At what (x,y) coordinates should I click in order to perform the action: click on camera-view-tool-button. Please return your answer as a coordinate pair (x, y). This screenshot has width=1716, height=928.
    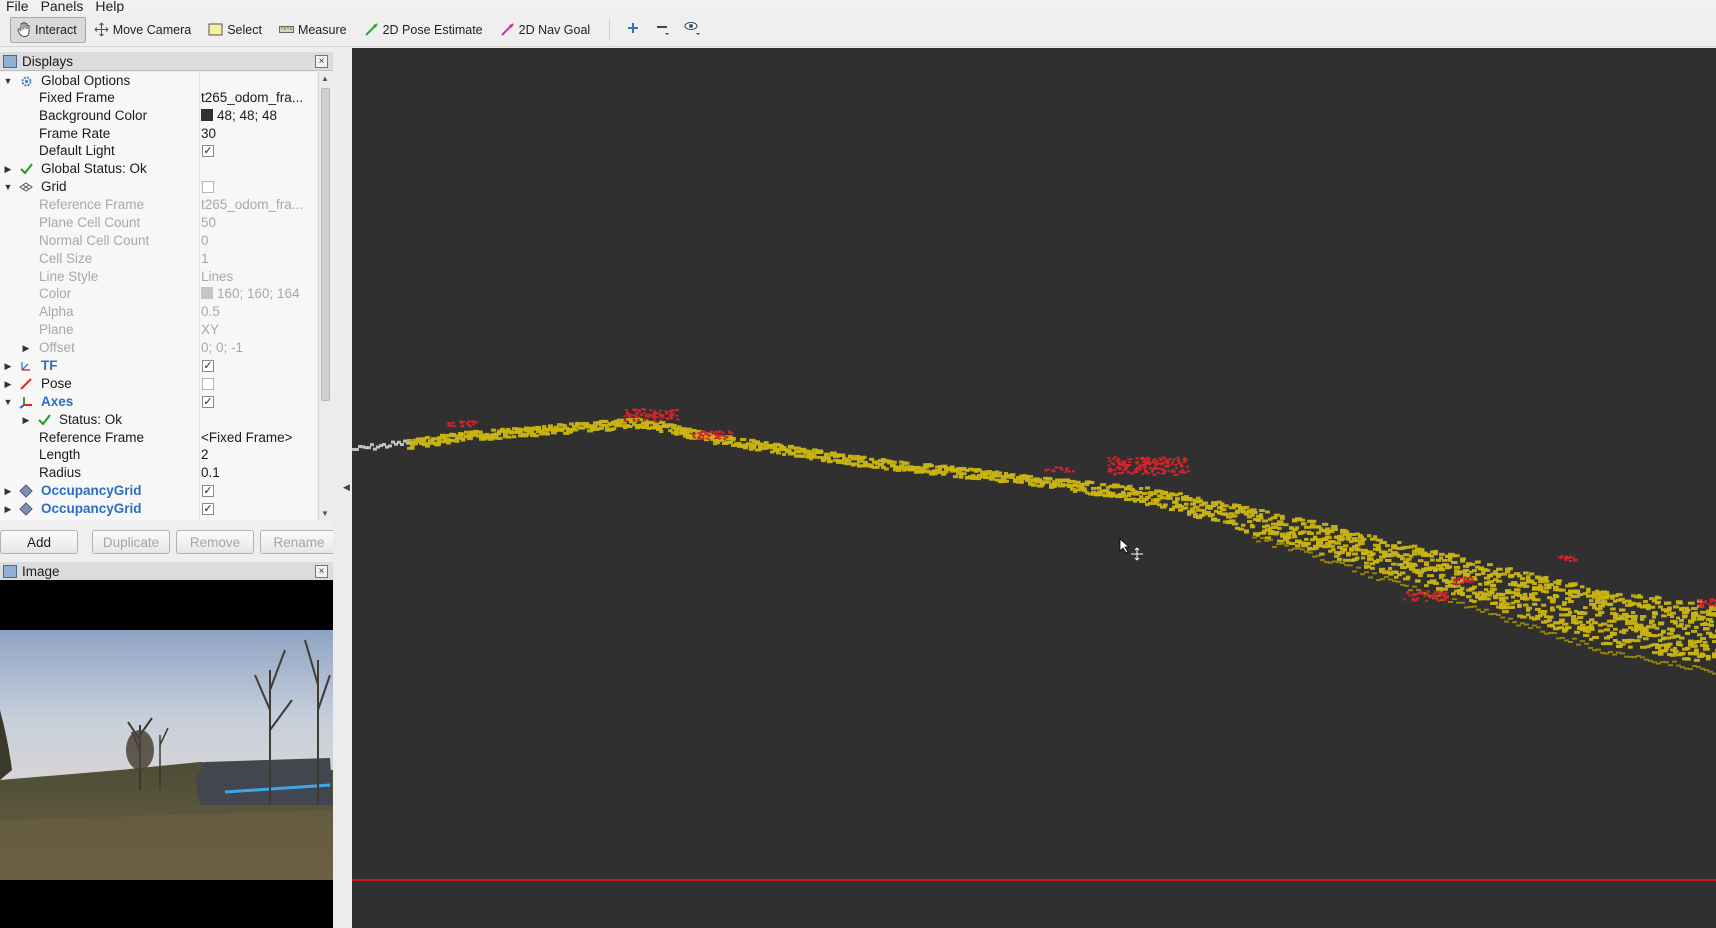
    Looking at the image, I should click on (693, 30).